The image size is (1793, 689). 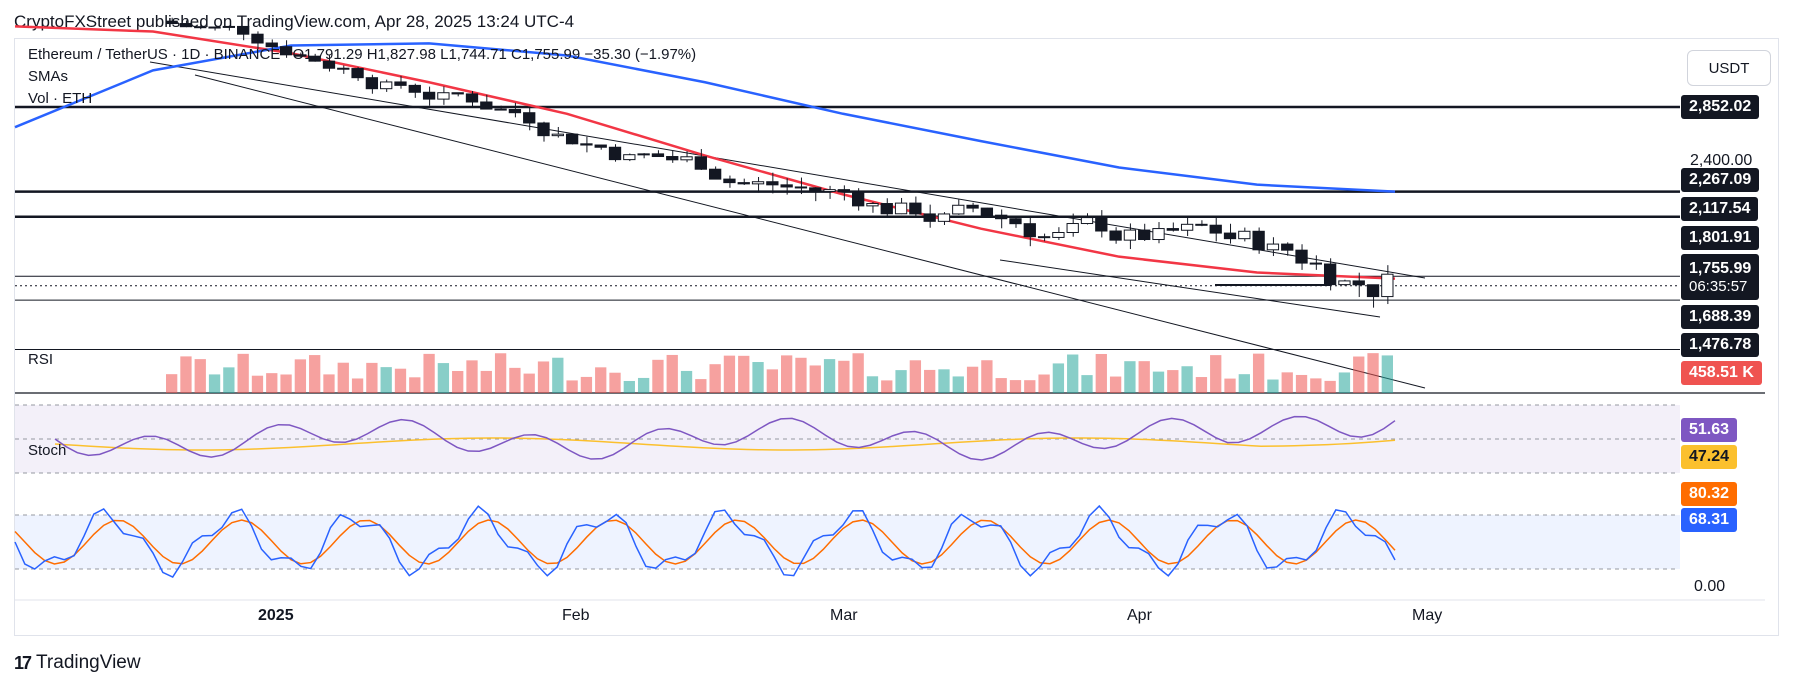 What do you see at coordinates (705, 542) in the screenshot?
I see `stoch-d-line` at bounding box center [705, 542].